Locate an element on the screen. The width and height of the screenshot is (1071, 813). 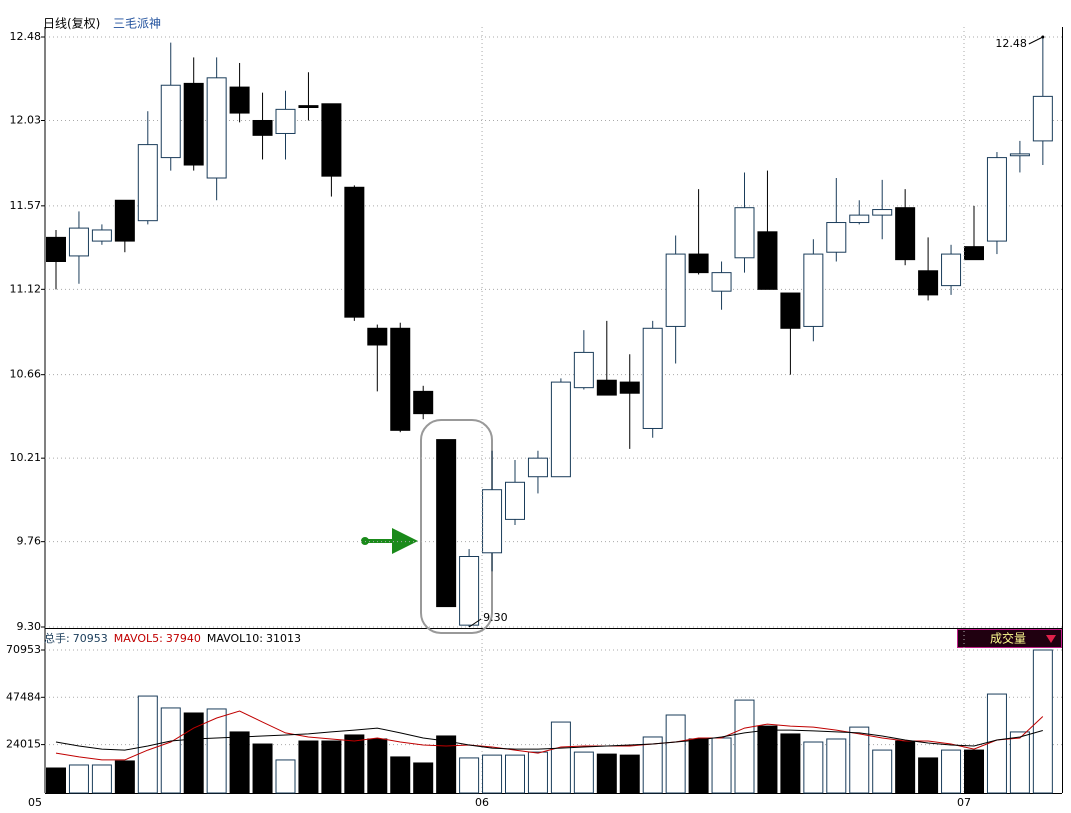
legend-value: 31013 is located at coordinates (283, 638).